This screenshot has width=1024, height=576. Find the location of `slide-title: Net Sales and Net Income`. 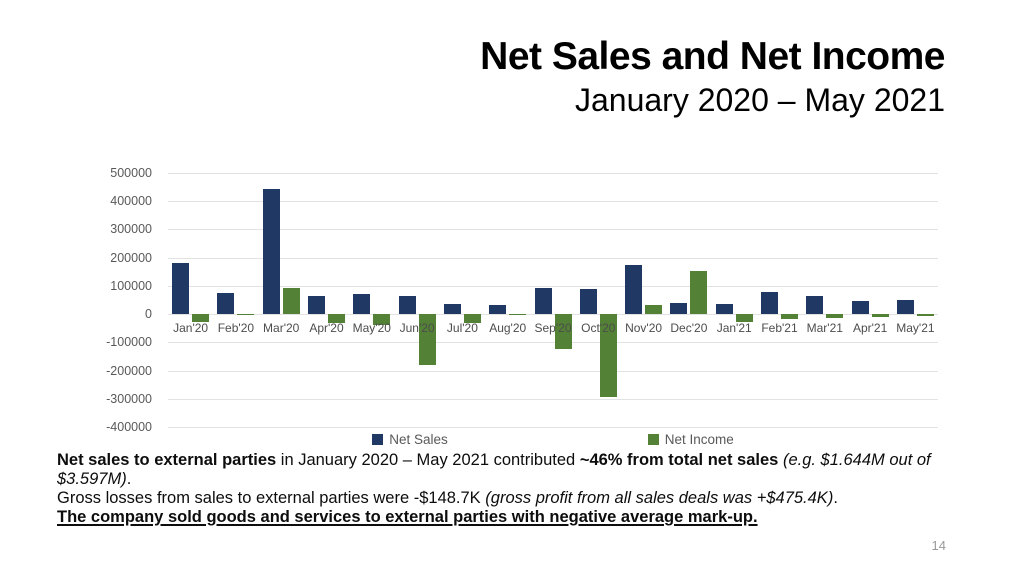

slide-title: Net Sales and Net Income is located at coordinates (712, 56).